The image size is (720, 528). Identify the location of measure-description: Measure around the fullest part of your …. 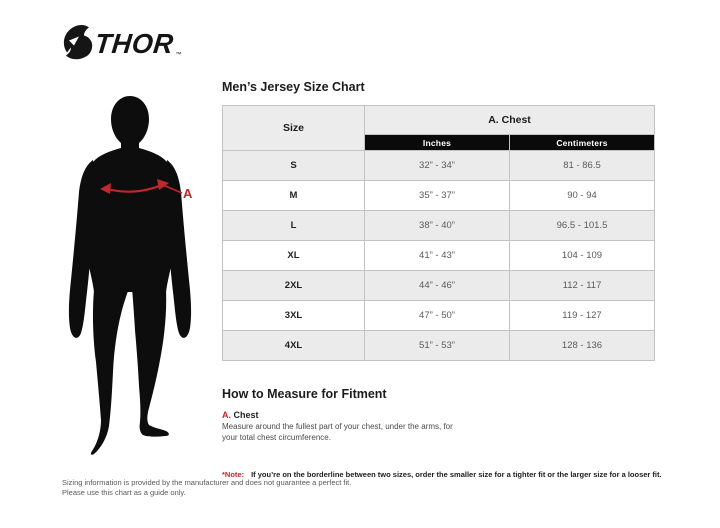
(337, 432).